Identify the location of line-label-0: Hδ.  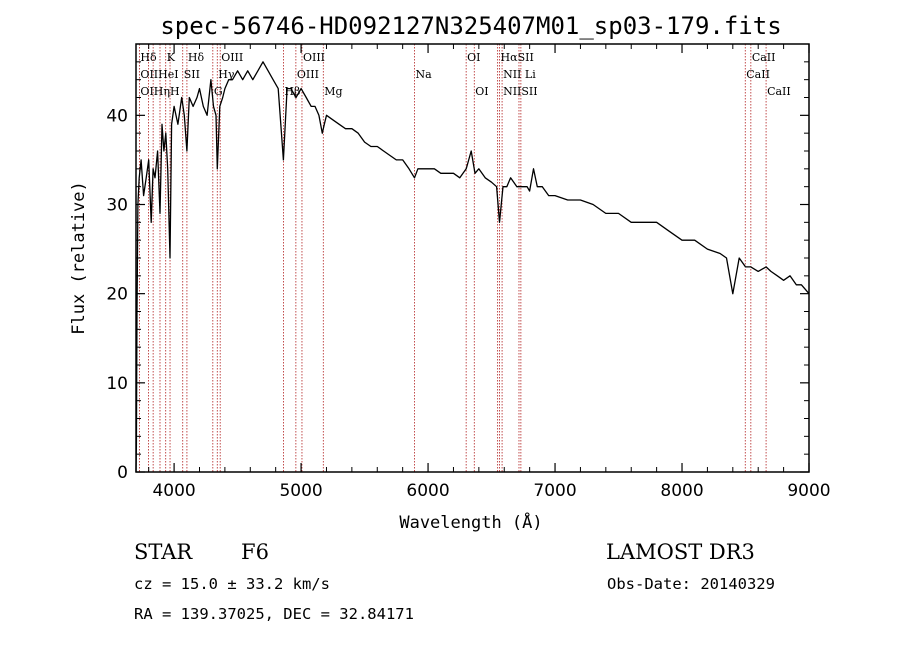
(148, 57).